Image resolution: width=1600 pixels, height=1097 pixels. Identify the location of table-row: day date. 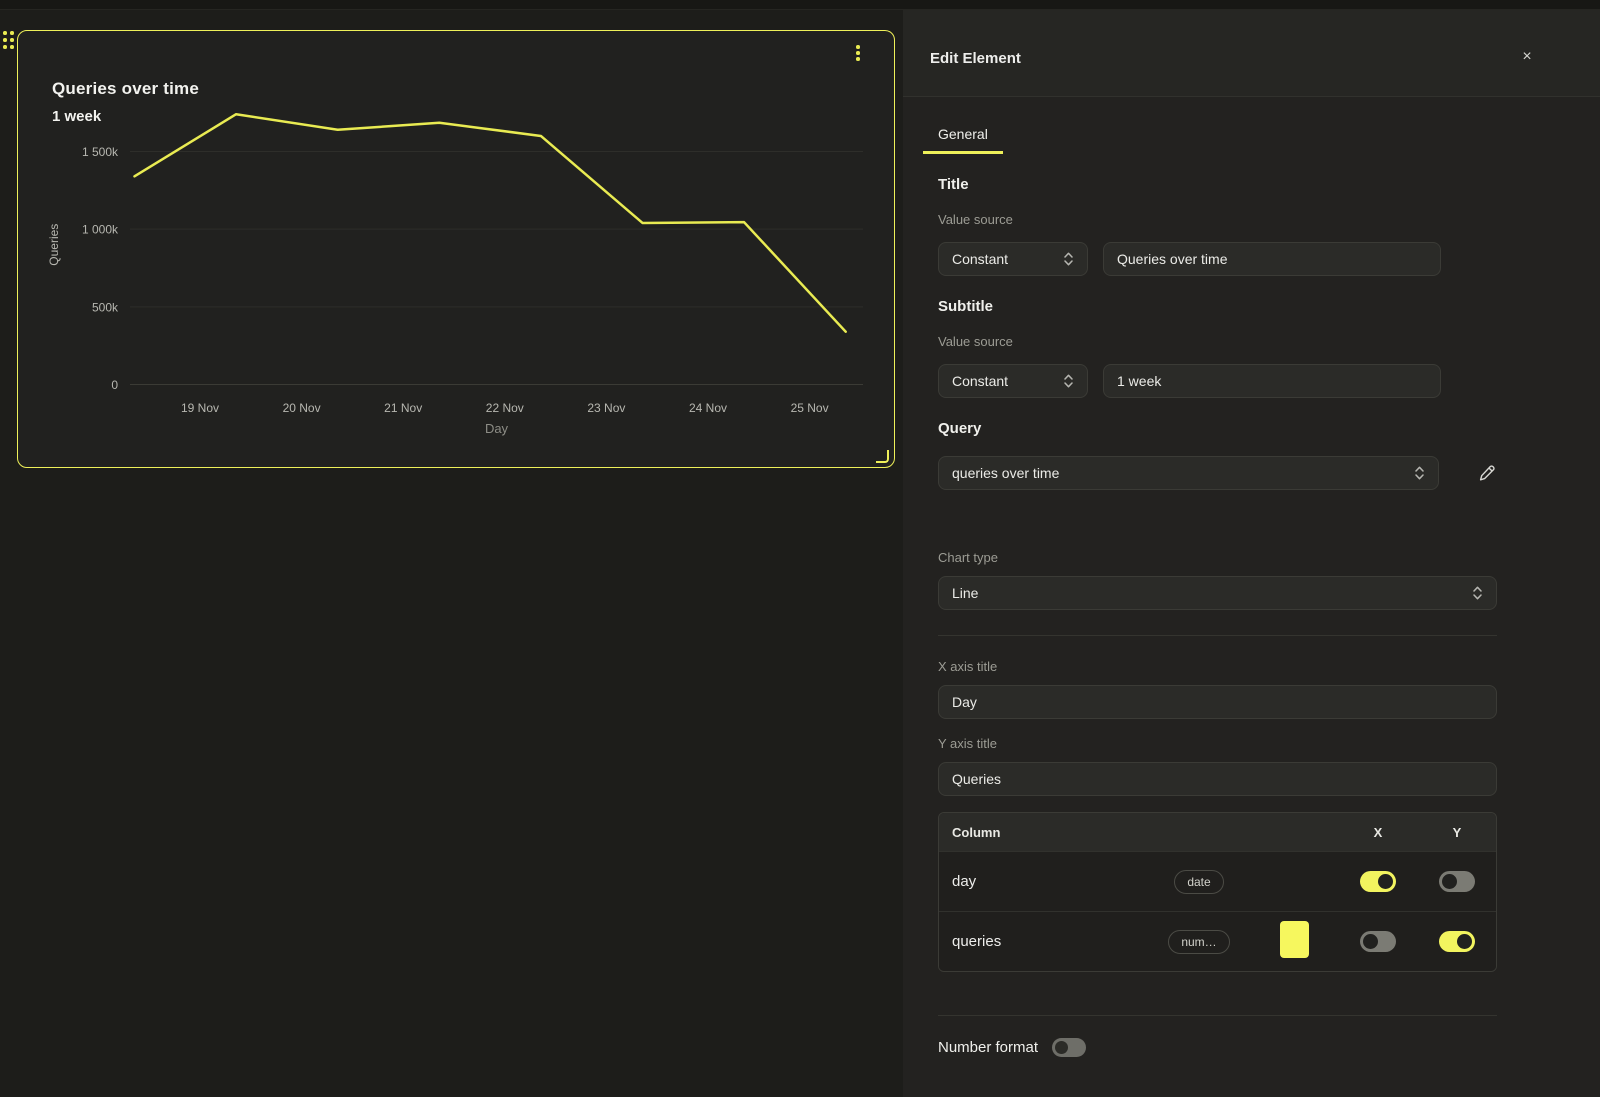
(1217, 881).